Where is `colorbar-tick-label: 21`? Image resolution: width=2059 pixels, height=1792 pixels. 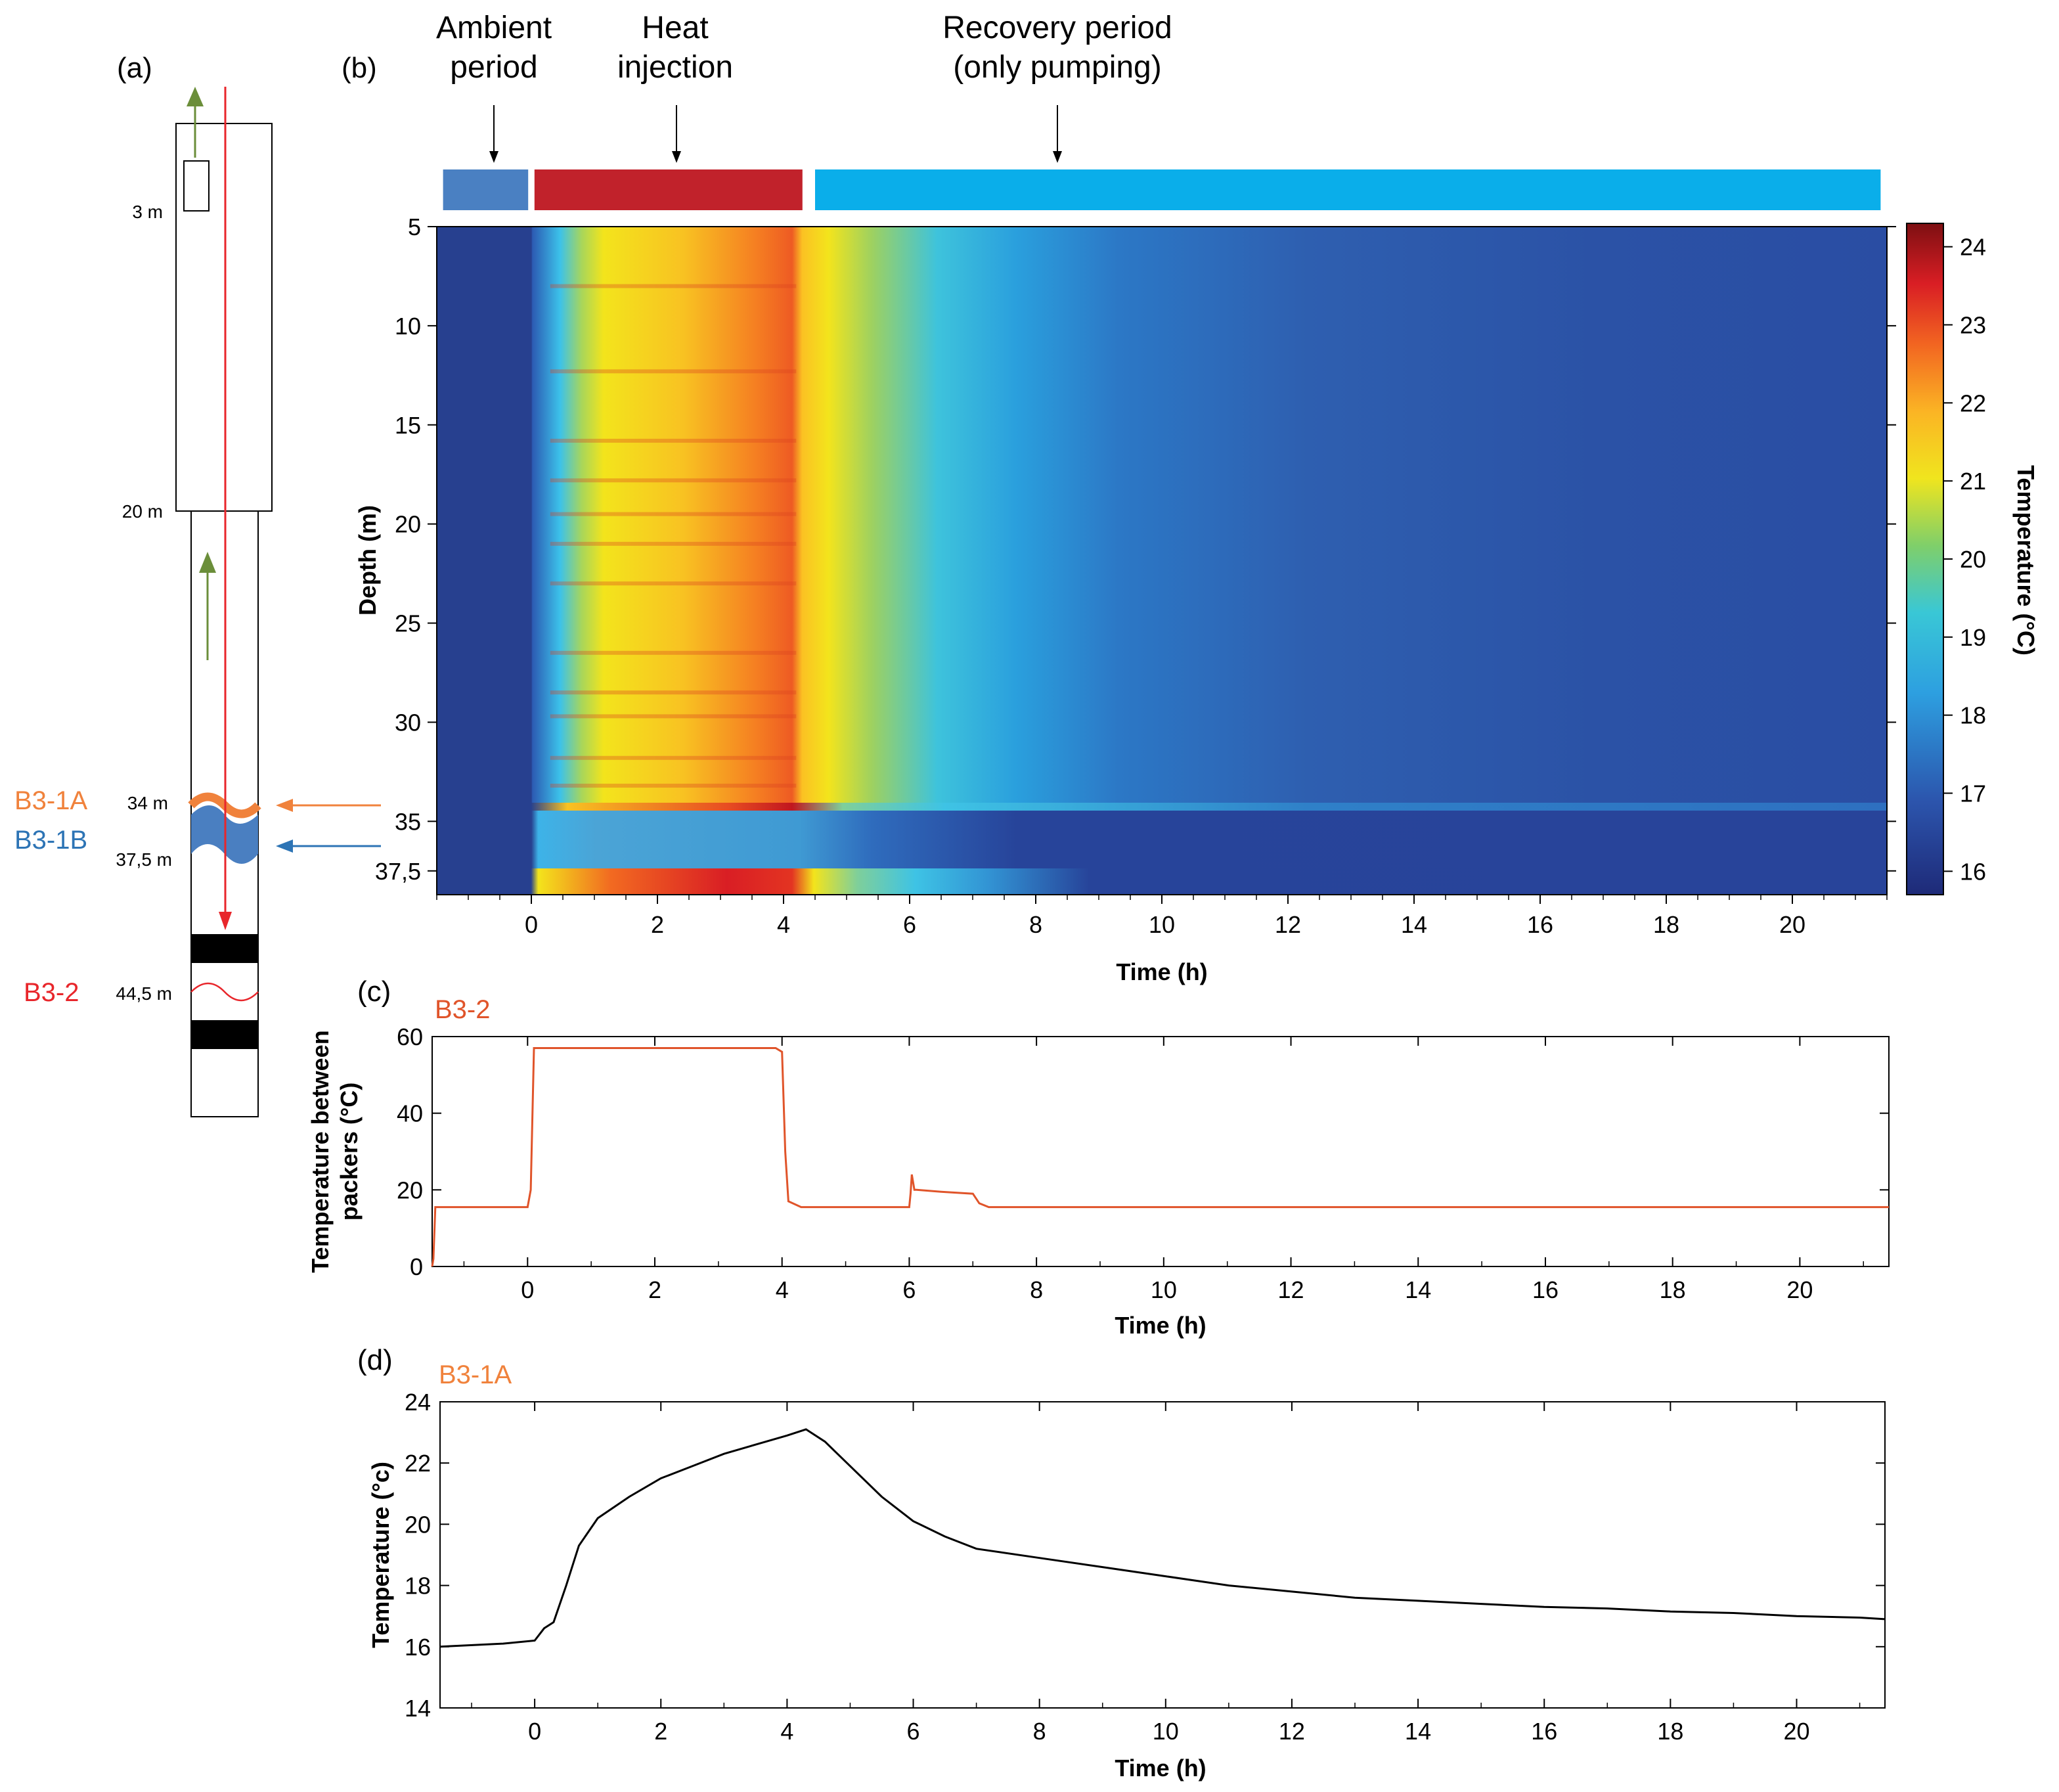 colorbar-tick-label: 21 is located at coordinates (1973, 481).